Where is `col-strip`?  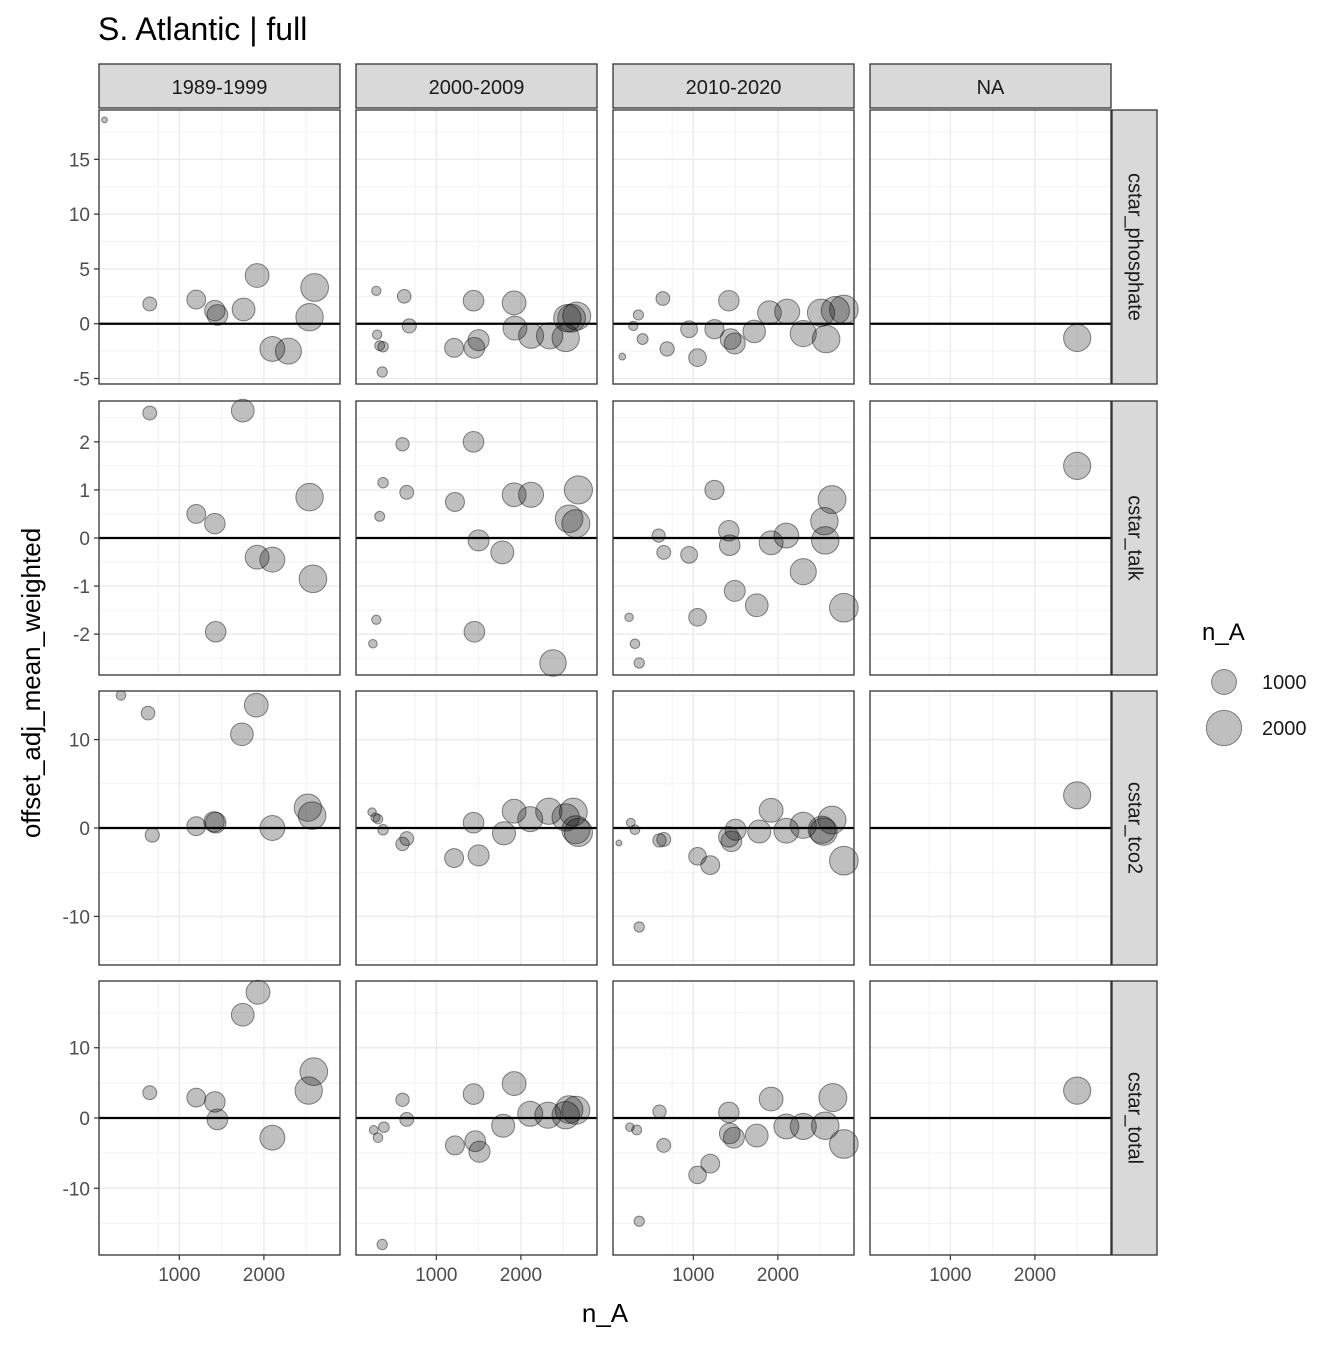
col-strip is located at coordinates (219, 86).